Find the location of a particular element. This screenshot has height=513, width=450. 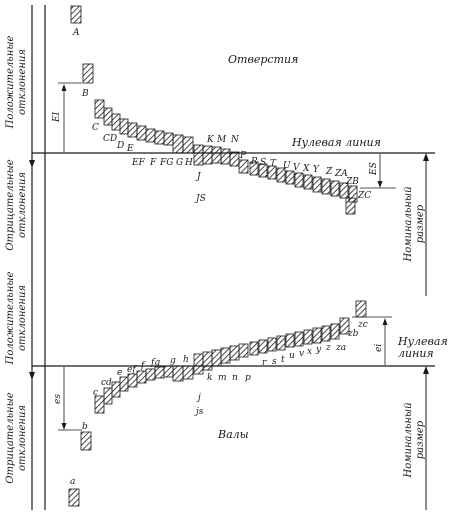

shaft-bar-n is located at coordinates (234, 353).